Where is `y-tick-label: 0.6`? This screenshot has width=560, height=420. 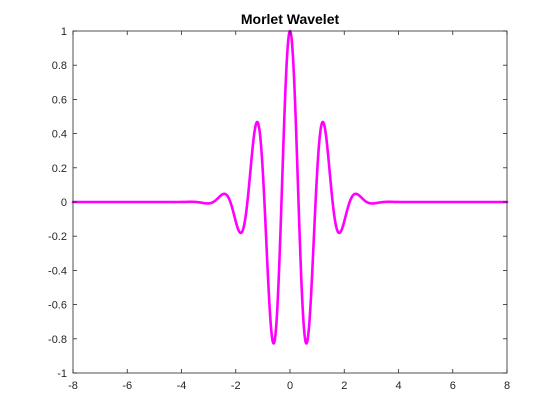
y-tick-label: 0.6 is located at coordinates (59, 100).